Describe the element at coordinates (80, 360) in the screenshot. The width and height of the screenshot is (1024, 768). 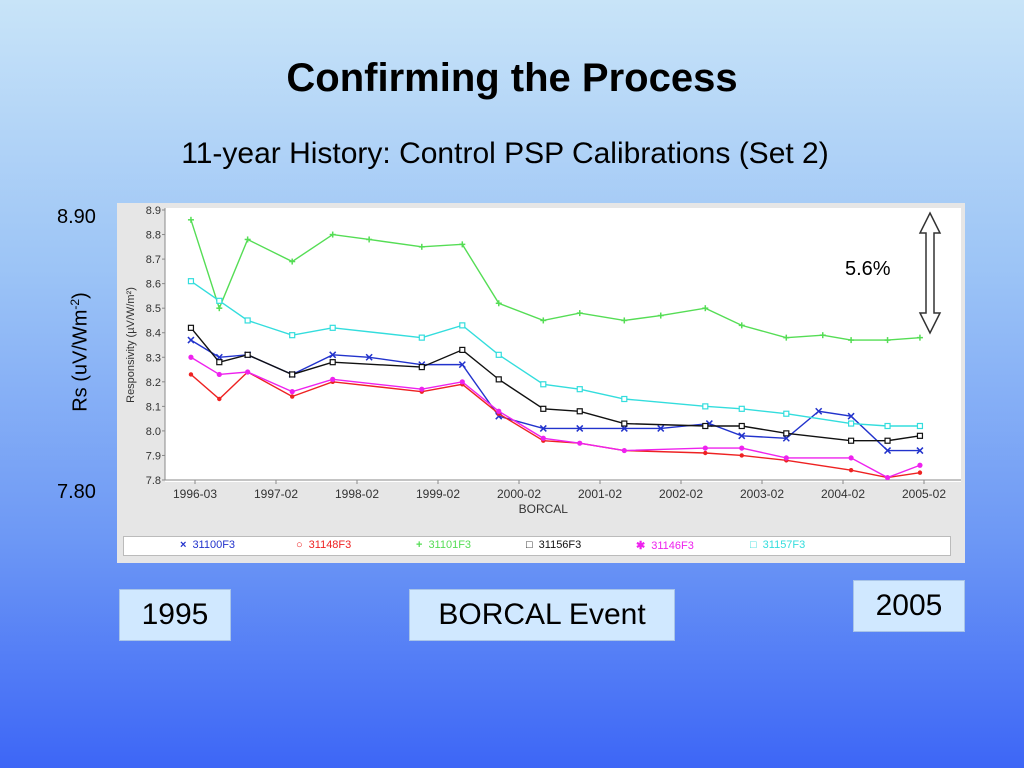
I see `rs-label-main: Rs (uV/Wm` at that location.